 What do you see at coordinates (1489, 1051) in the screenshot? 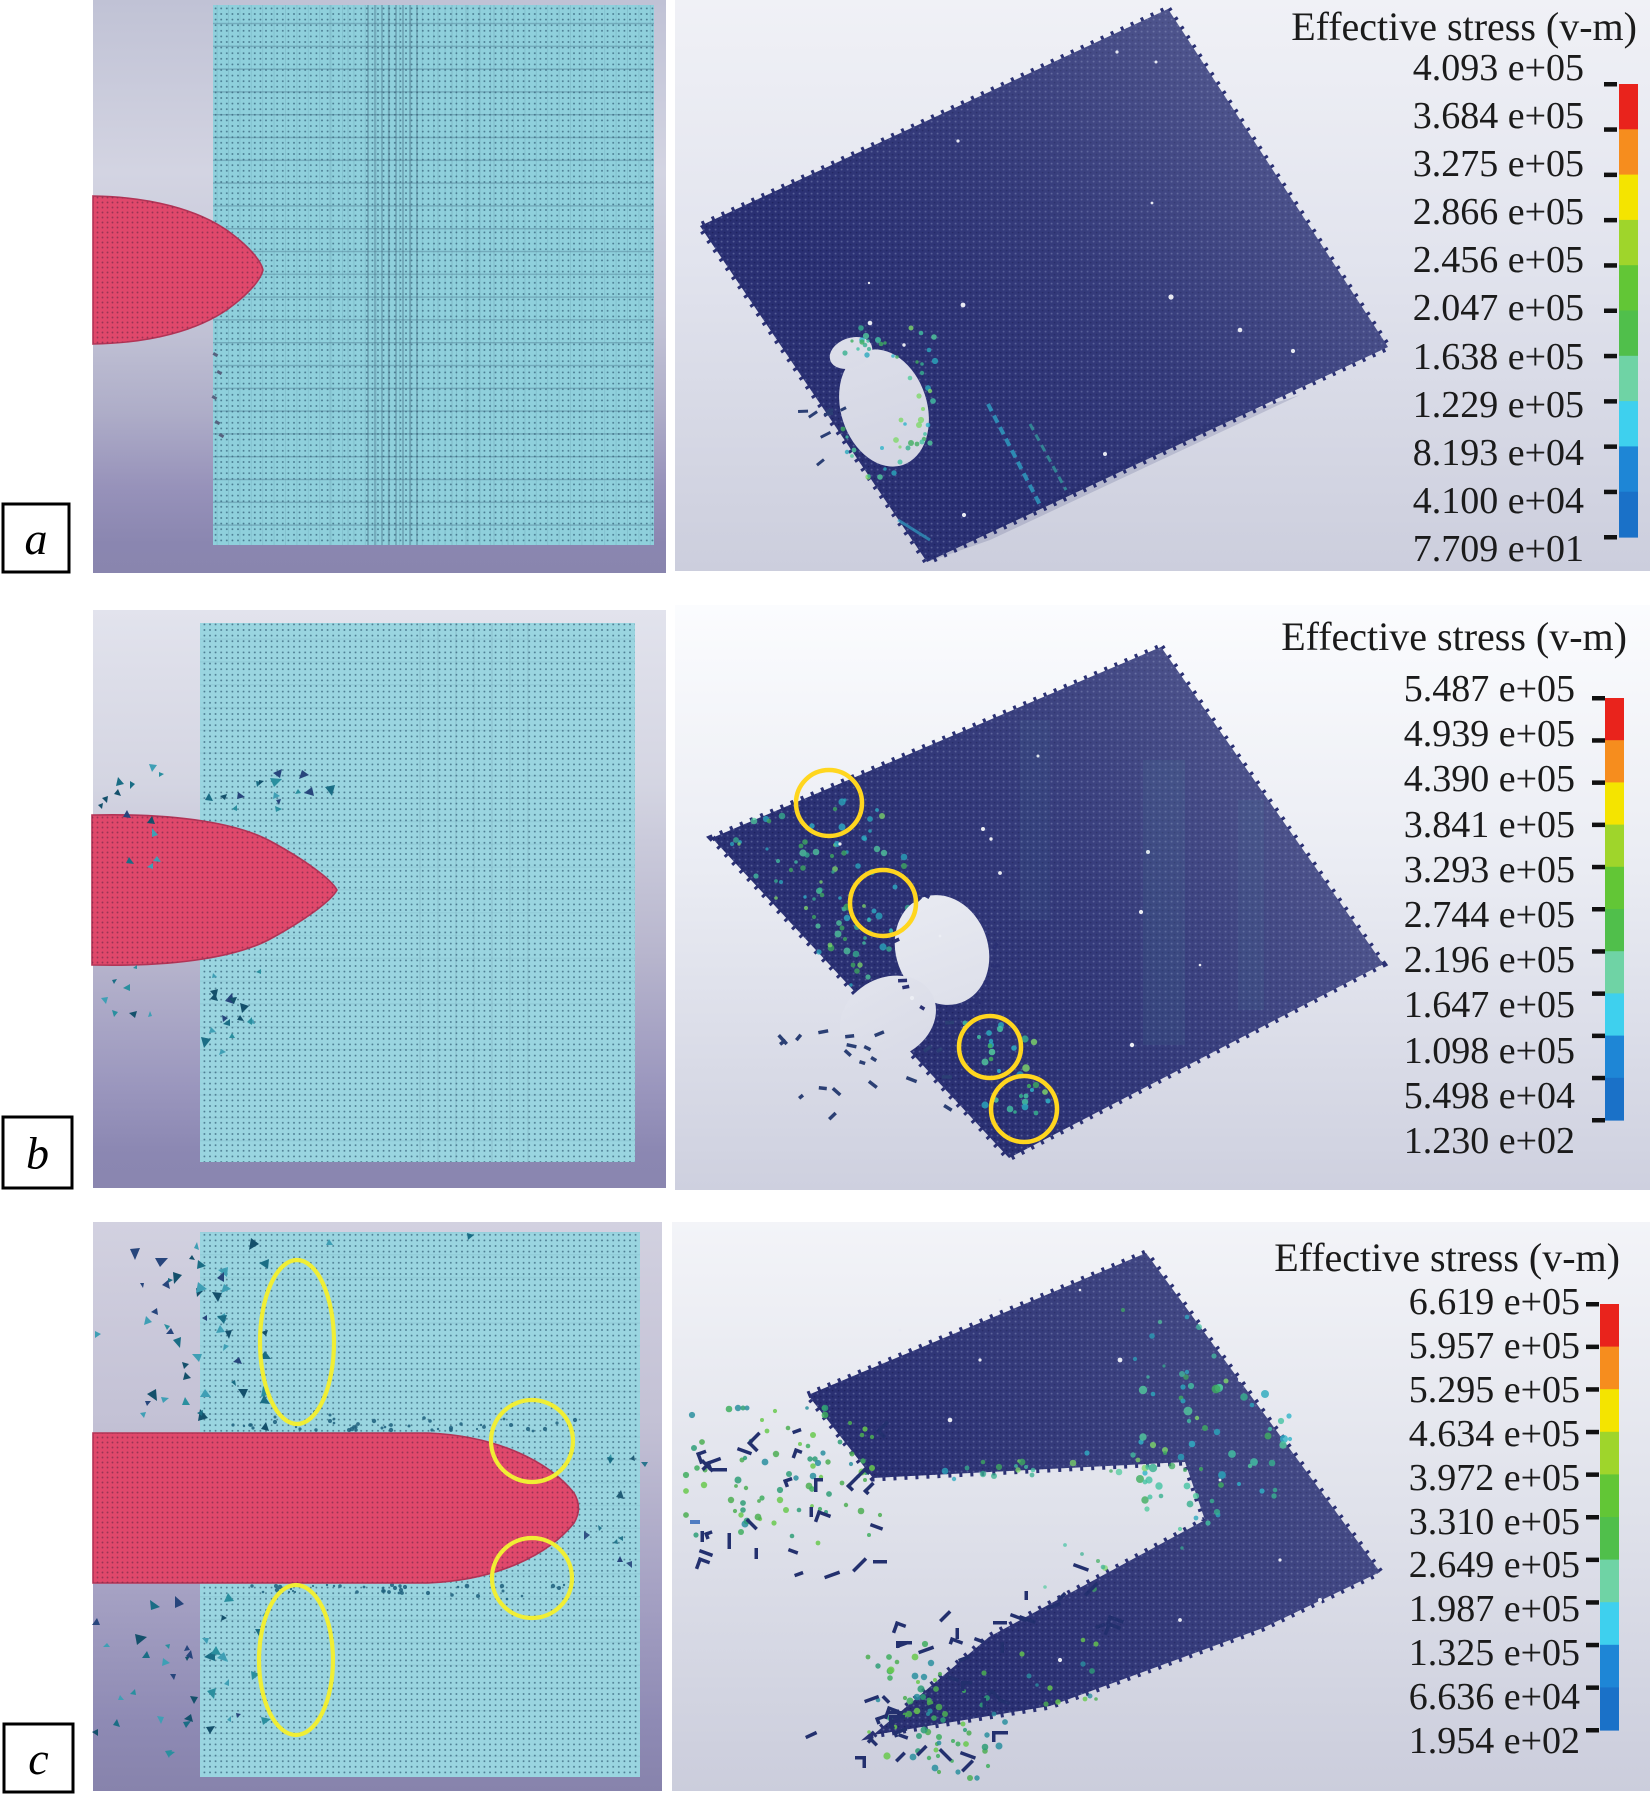
I see `svg-text: 1.098 e+05` at bounding box center [1489, 1051].